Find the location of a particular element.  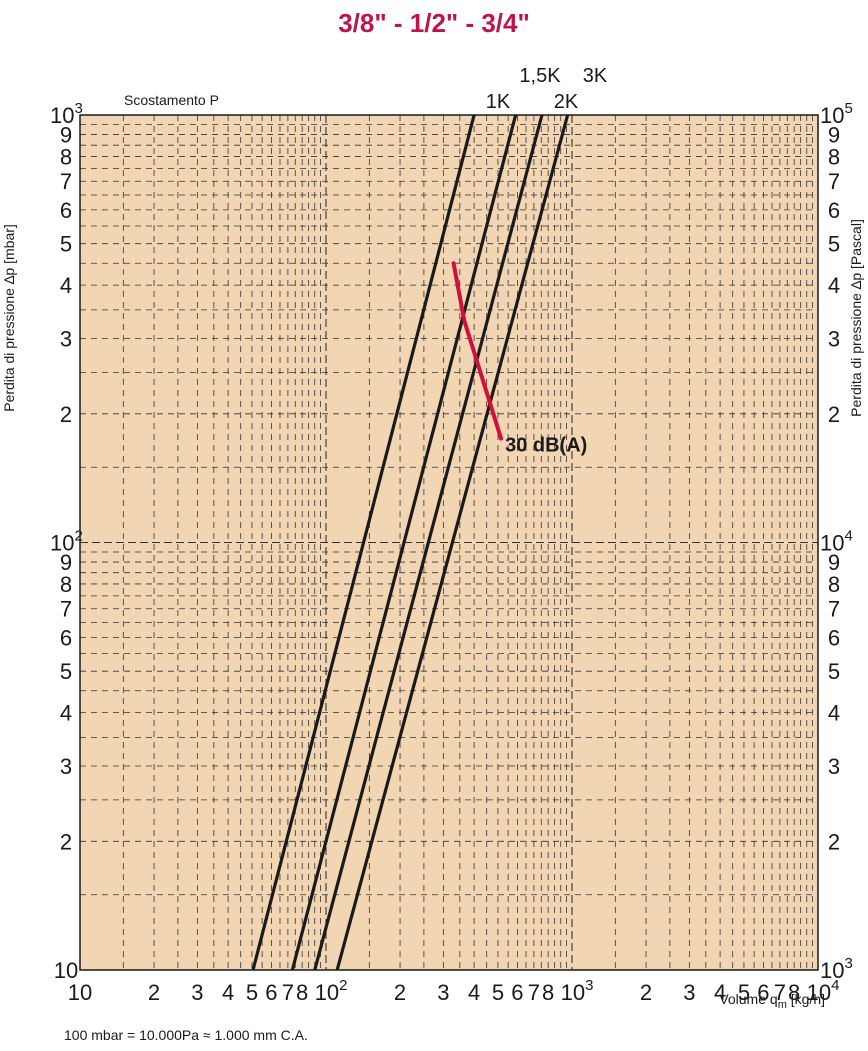

x-tick-label: 10³ is located at coordinates (577, 991).